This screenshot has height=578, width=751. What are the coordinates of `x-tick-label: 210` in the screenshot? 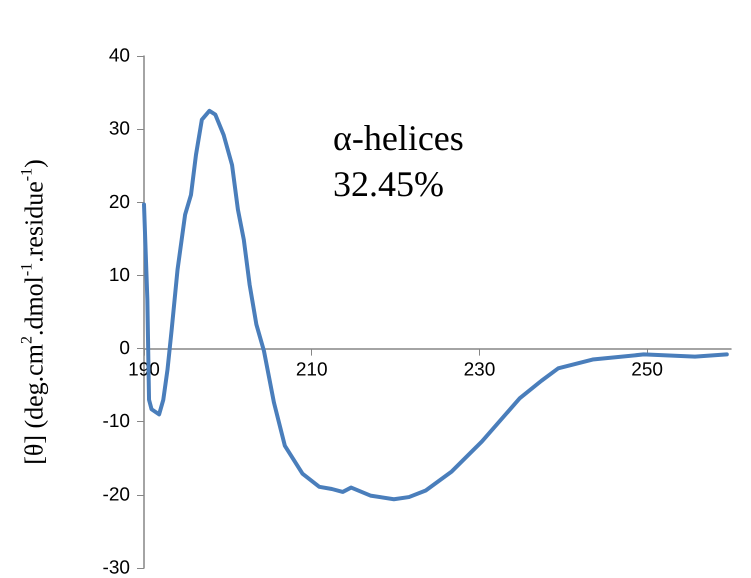 It's located at (312, 370).